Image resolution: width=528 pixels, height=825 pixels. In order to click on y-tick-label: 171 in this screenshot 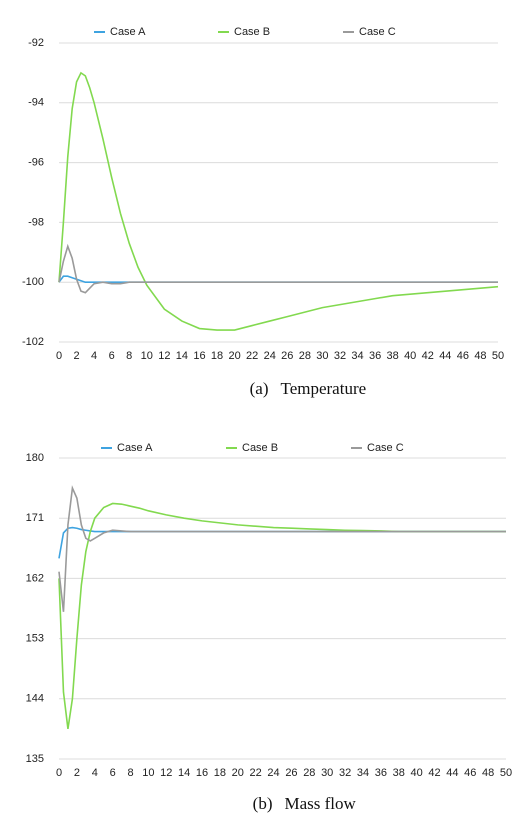, I will do `click(35, 518)`.